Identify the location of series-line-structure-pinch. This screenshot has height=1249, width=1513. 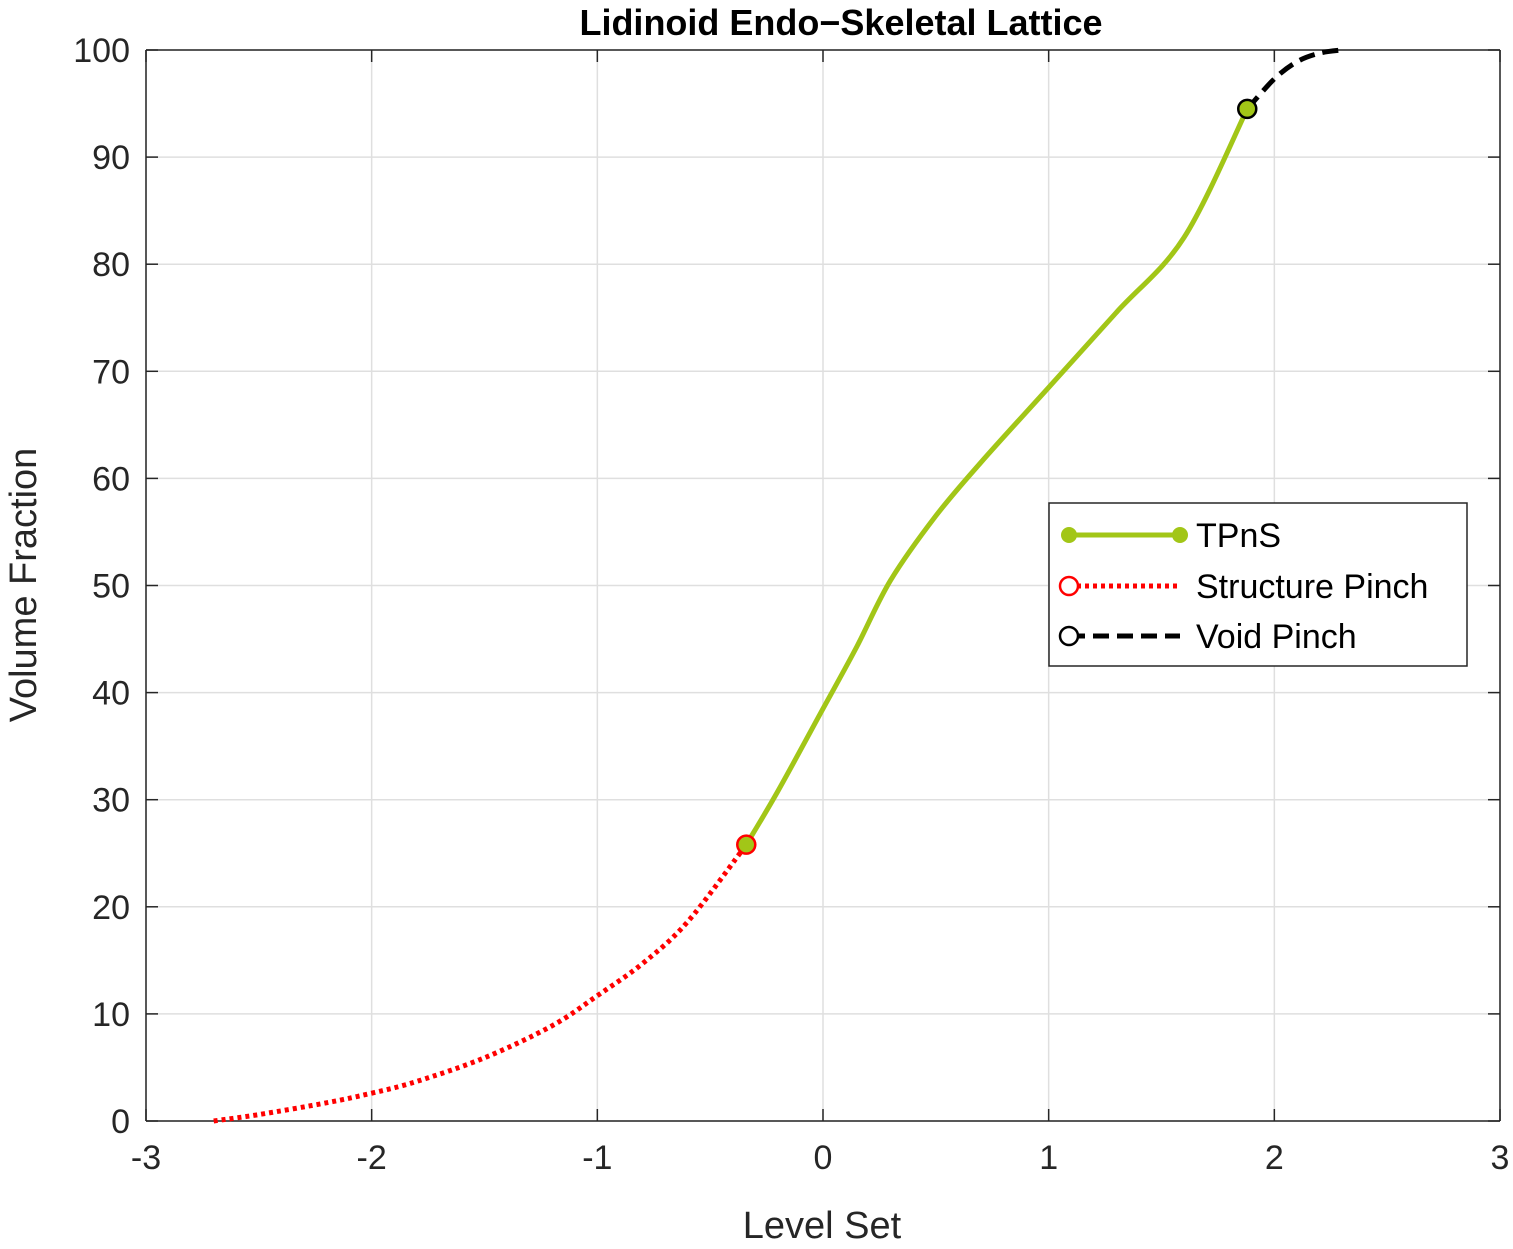
(481, 983).